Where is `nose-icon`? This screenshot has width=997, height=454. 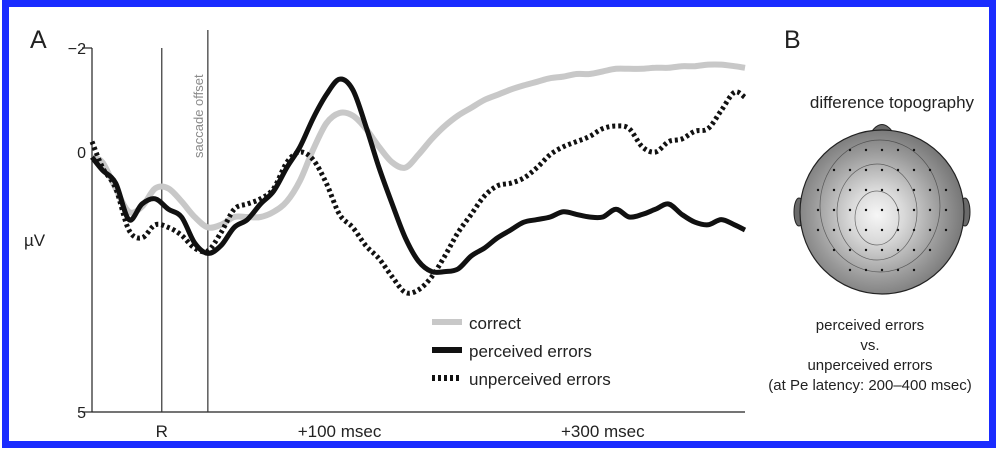
nose-icon is located at coordinates (882, 128).